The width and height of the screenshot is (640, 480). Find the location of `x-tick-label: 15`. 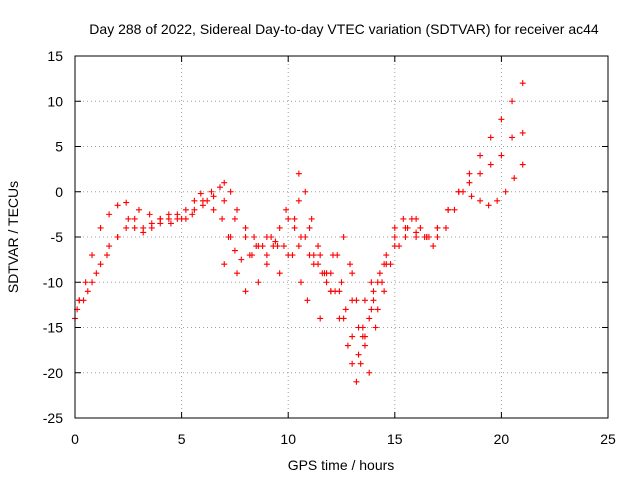

x-tick-label: 15 is located at coordinates (395, 439).